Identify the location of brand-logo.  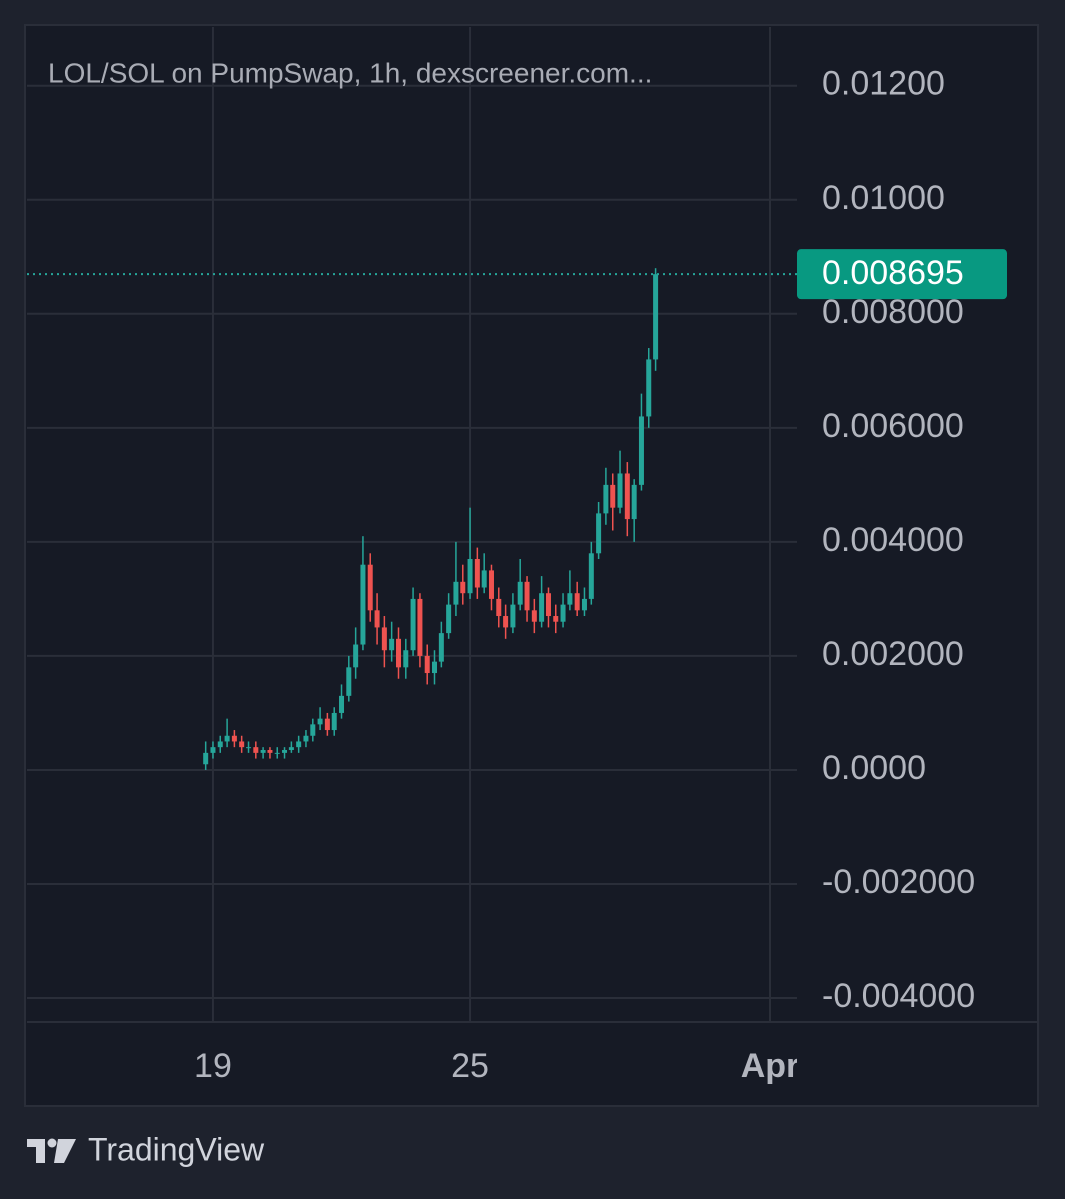
(51, 1150).